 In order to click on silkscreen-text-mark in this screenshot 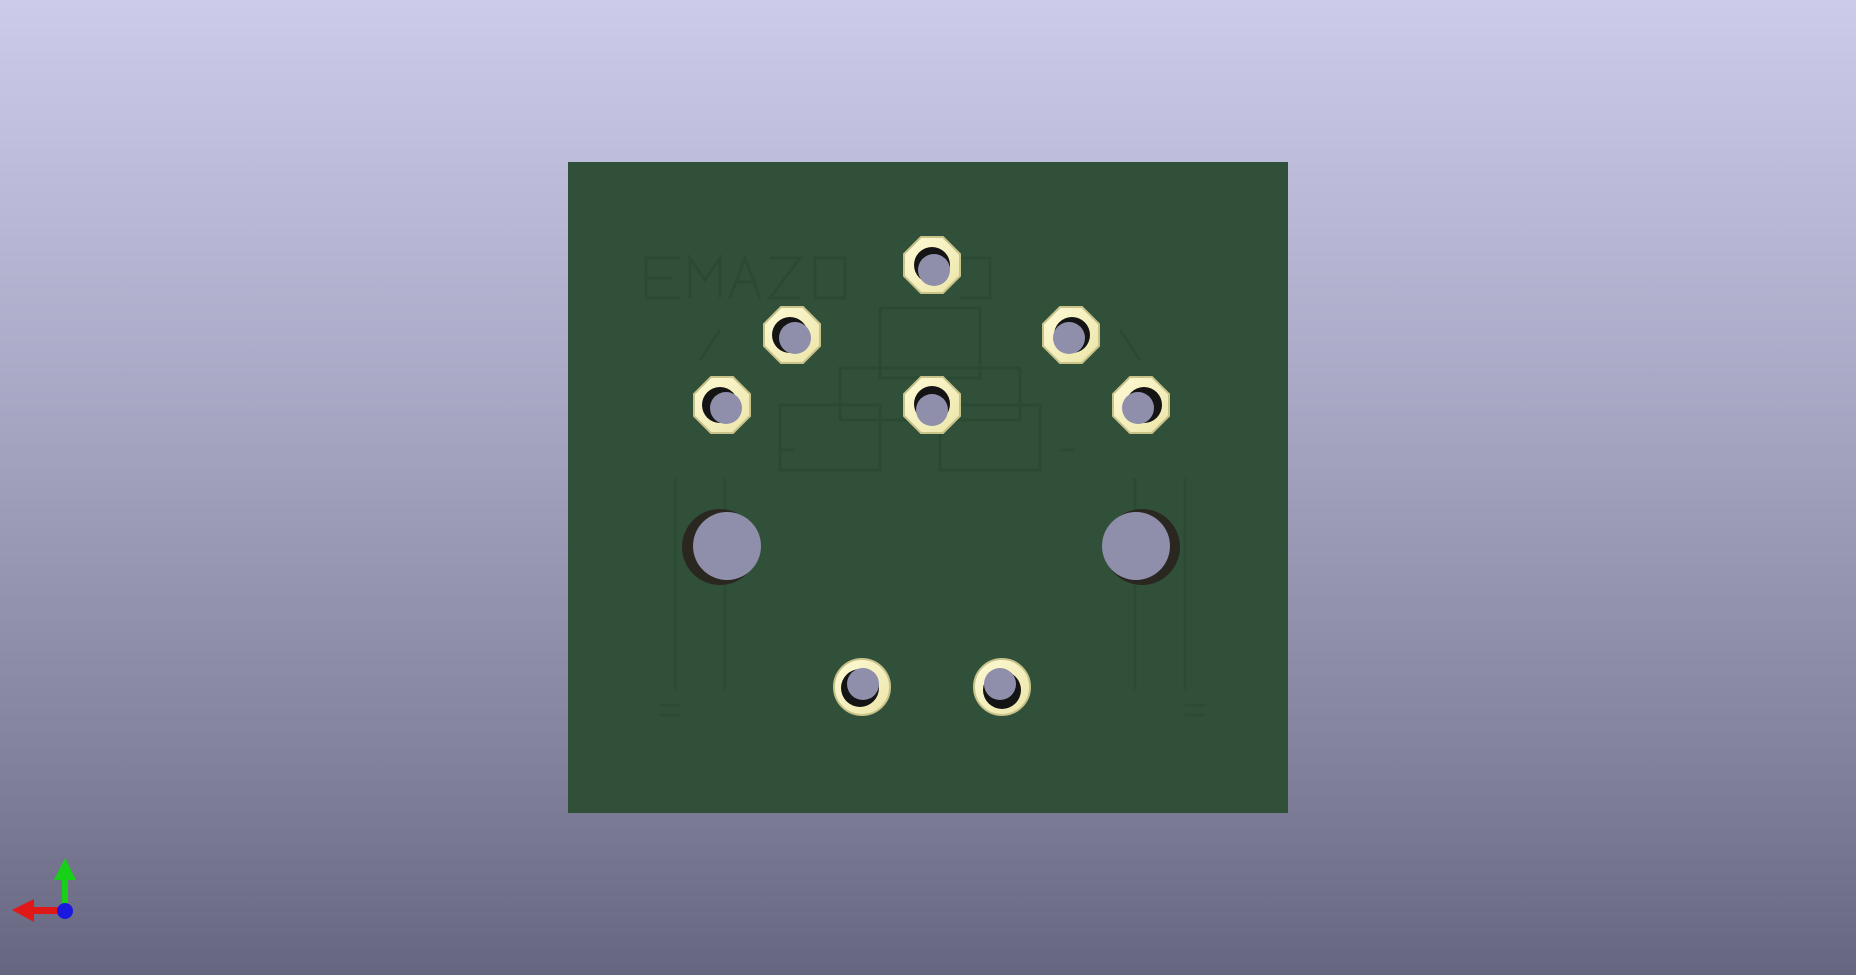, I will do `click(818, 276)`.